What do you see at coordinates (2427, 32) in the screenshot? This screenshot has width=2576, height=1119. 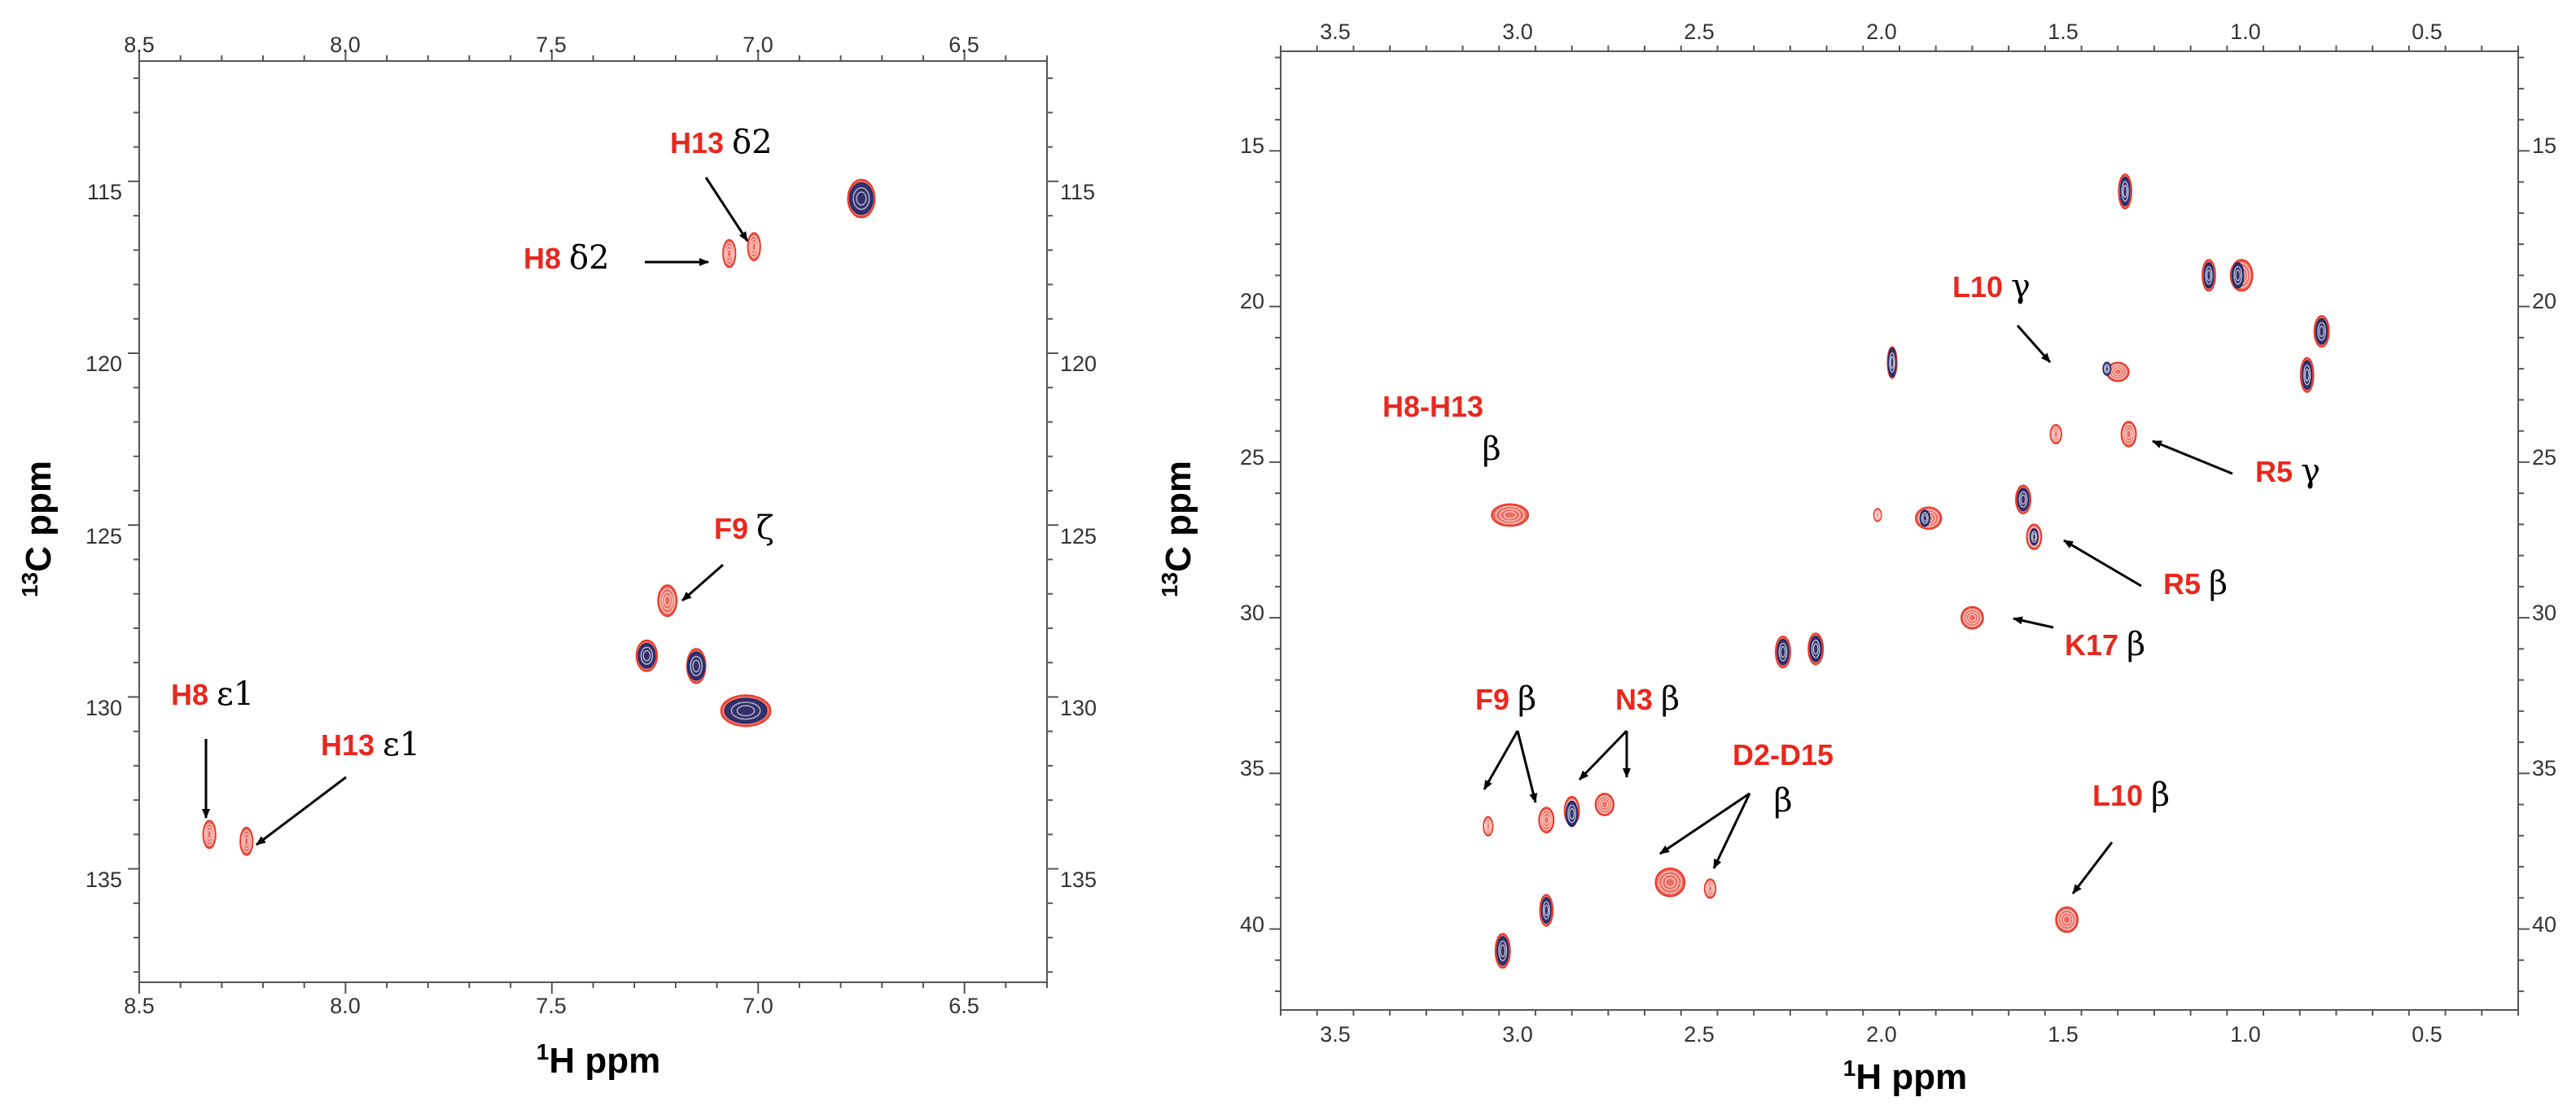 I see `x-tick-label-top: 0.5` at bounding box center [2427, 32].